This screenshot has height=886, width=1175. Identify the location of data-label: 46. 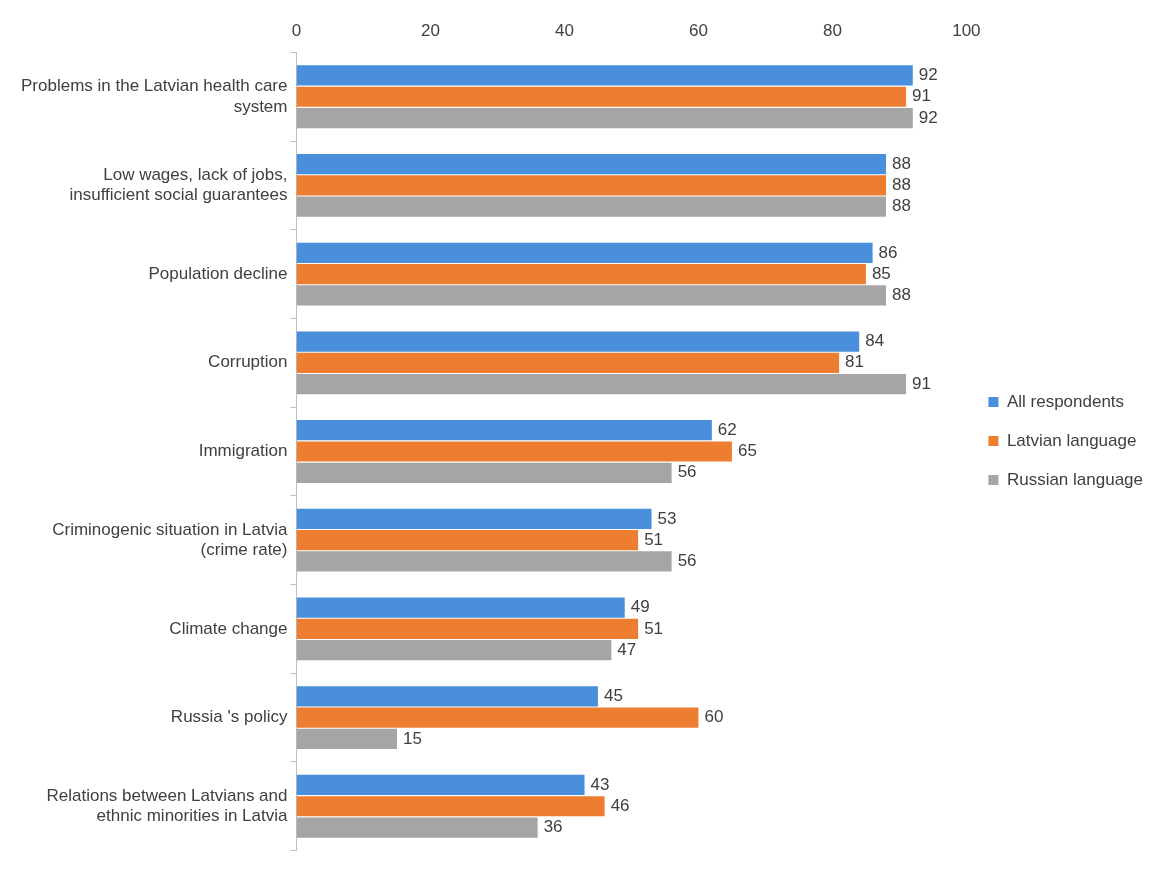
(620, 805).